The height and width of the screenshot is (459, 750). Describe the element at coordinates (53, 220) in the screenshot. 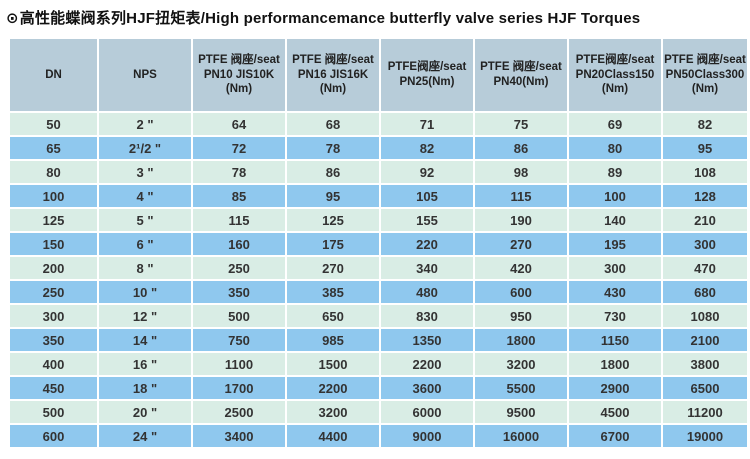

I see `table-cell: 125` at that location.